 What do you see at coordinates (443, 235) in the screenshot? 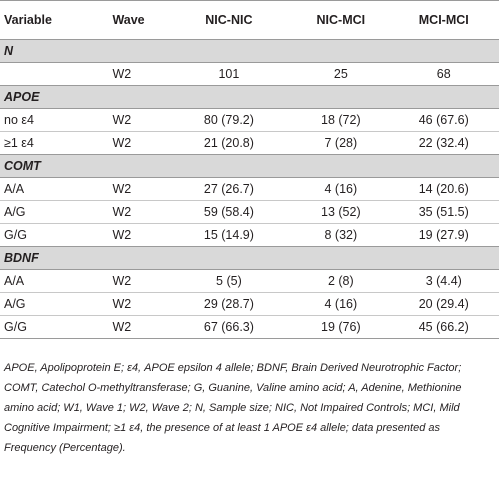
I see `cell-mci-mci: 19 (27.9)` at bounding box center [443, 235].